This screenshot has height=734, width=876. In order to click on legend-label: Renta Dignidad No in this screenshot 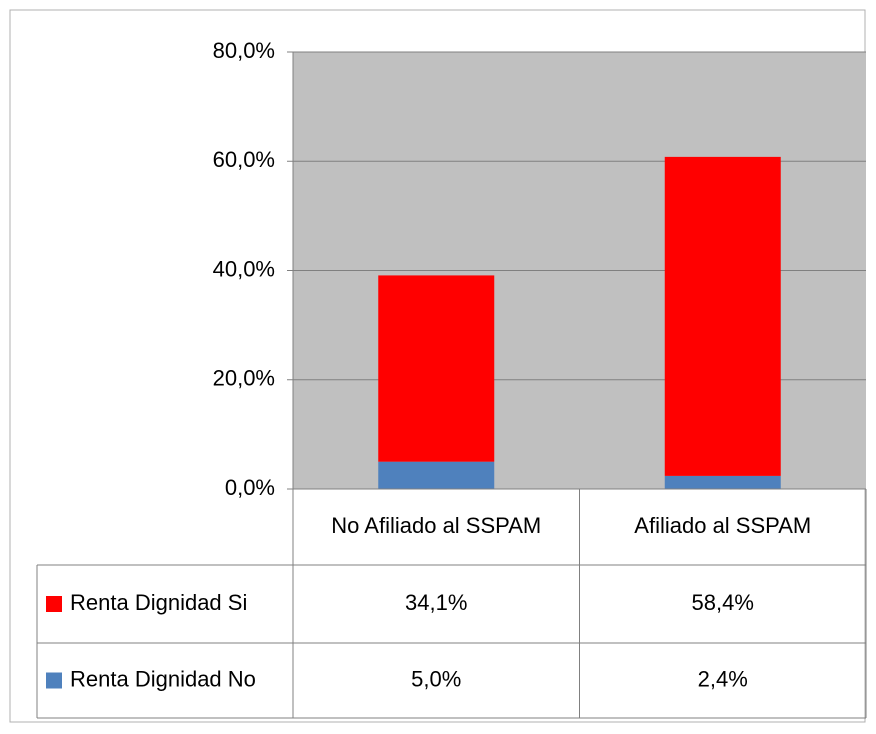, I will do `click(163, 678)`.